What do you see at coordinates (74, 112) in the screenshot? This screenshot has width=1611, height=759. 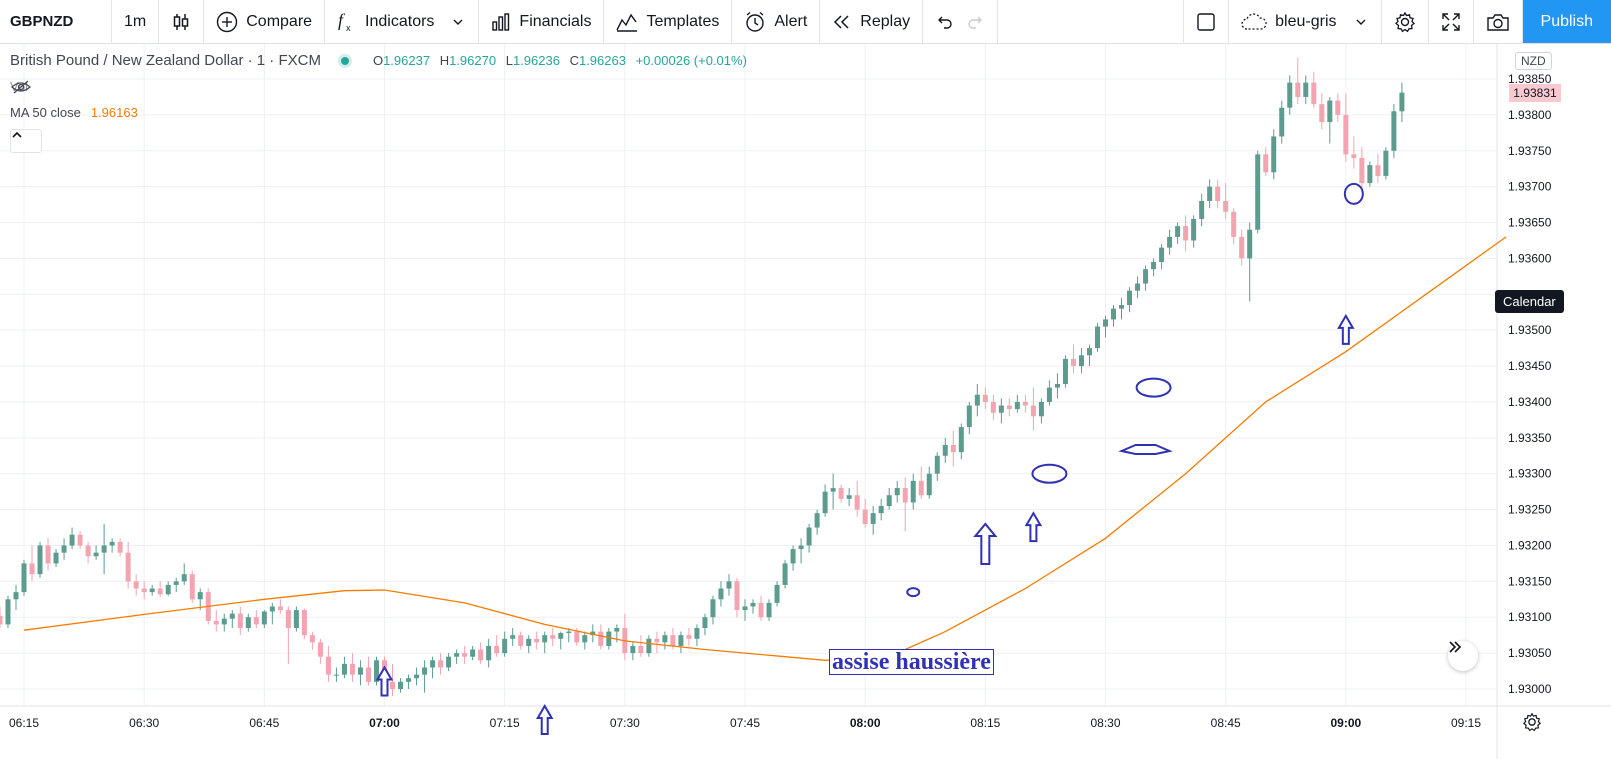 I see `legend-ma: MA 50 close 1.96163` at bounding box center [74, 112].